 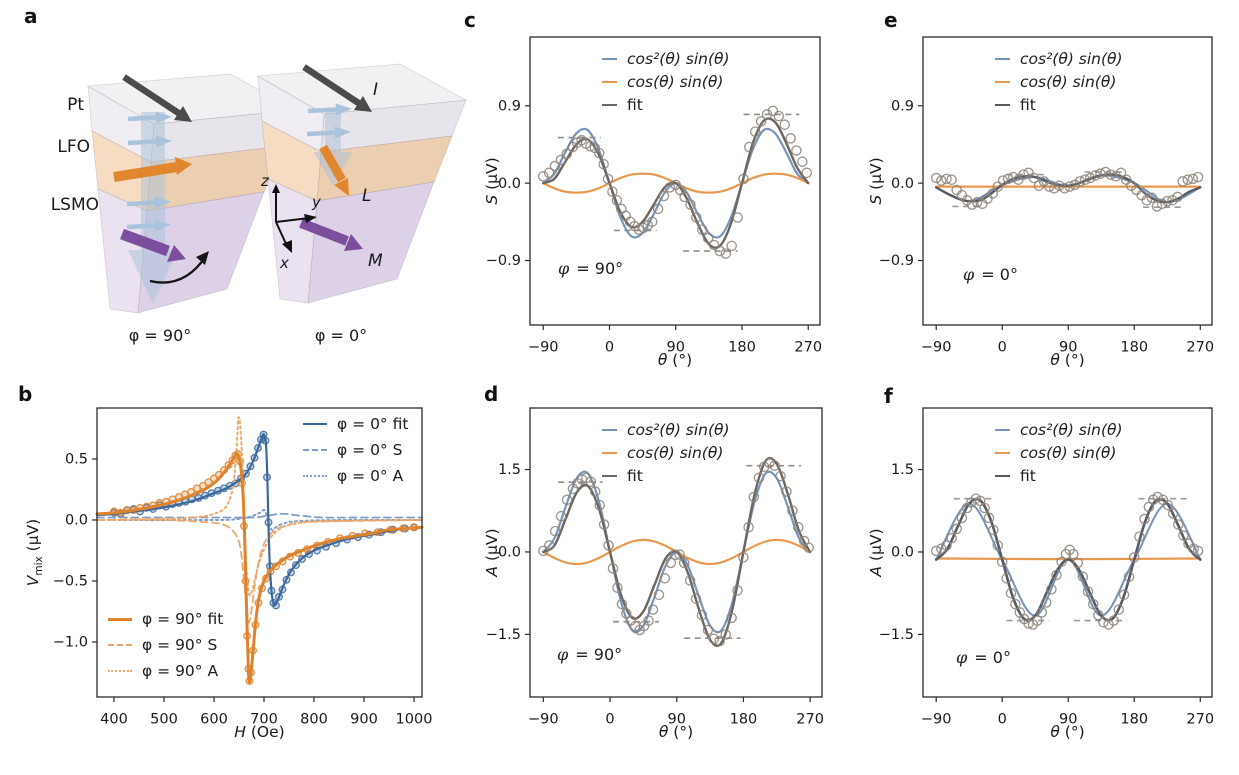 I want to click on neel-vector-arrow-head, so click(x=183, y=166).